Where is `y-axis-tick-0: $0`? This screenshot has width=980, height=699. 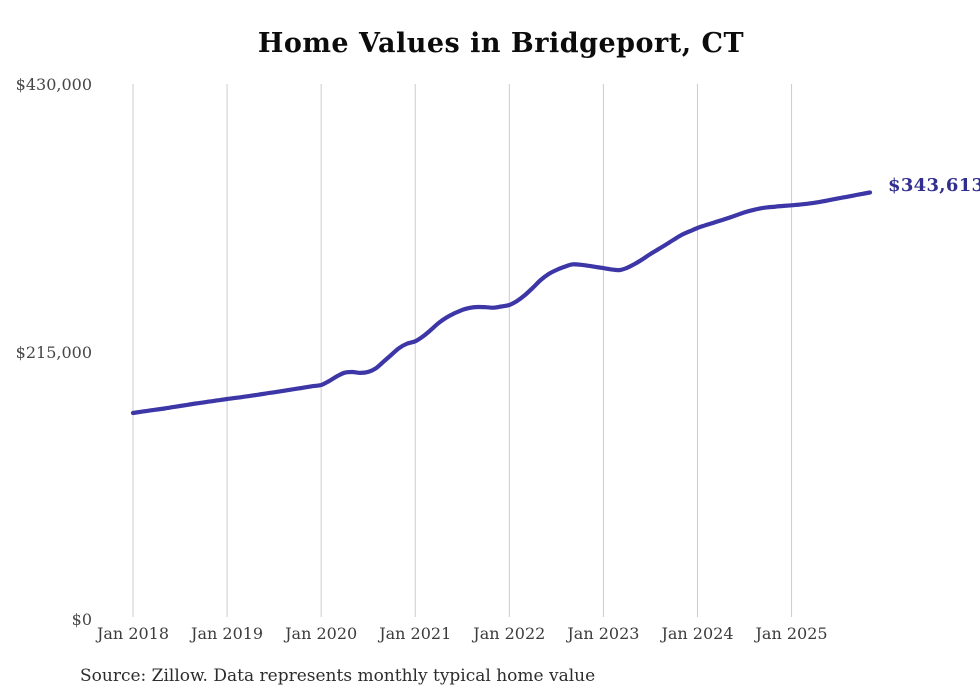 y-axis-tick-0: $0 is located at coordinates (81, 619).